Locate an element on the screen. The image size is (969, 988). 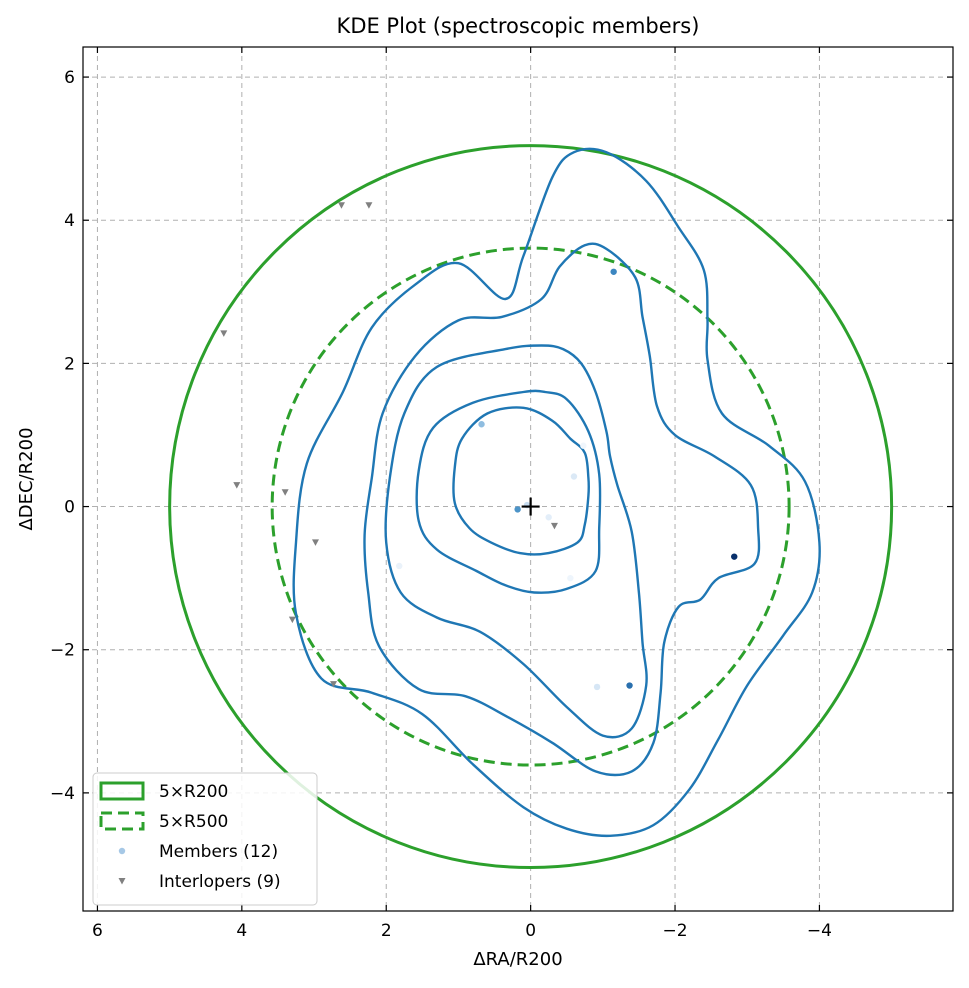
center-marker is located at coordinates (530, 506).